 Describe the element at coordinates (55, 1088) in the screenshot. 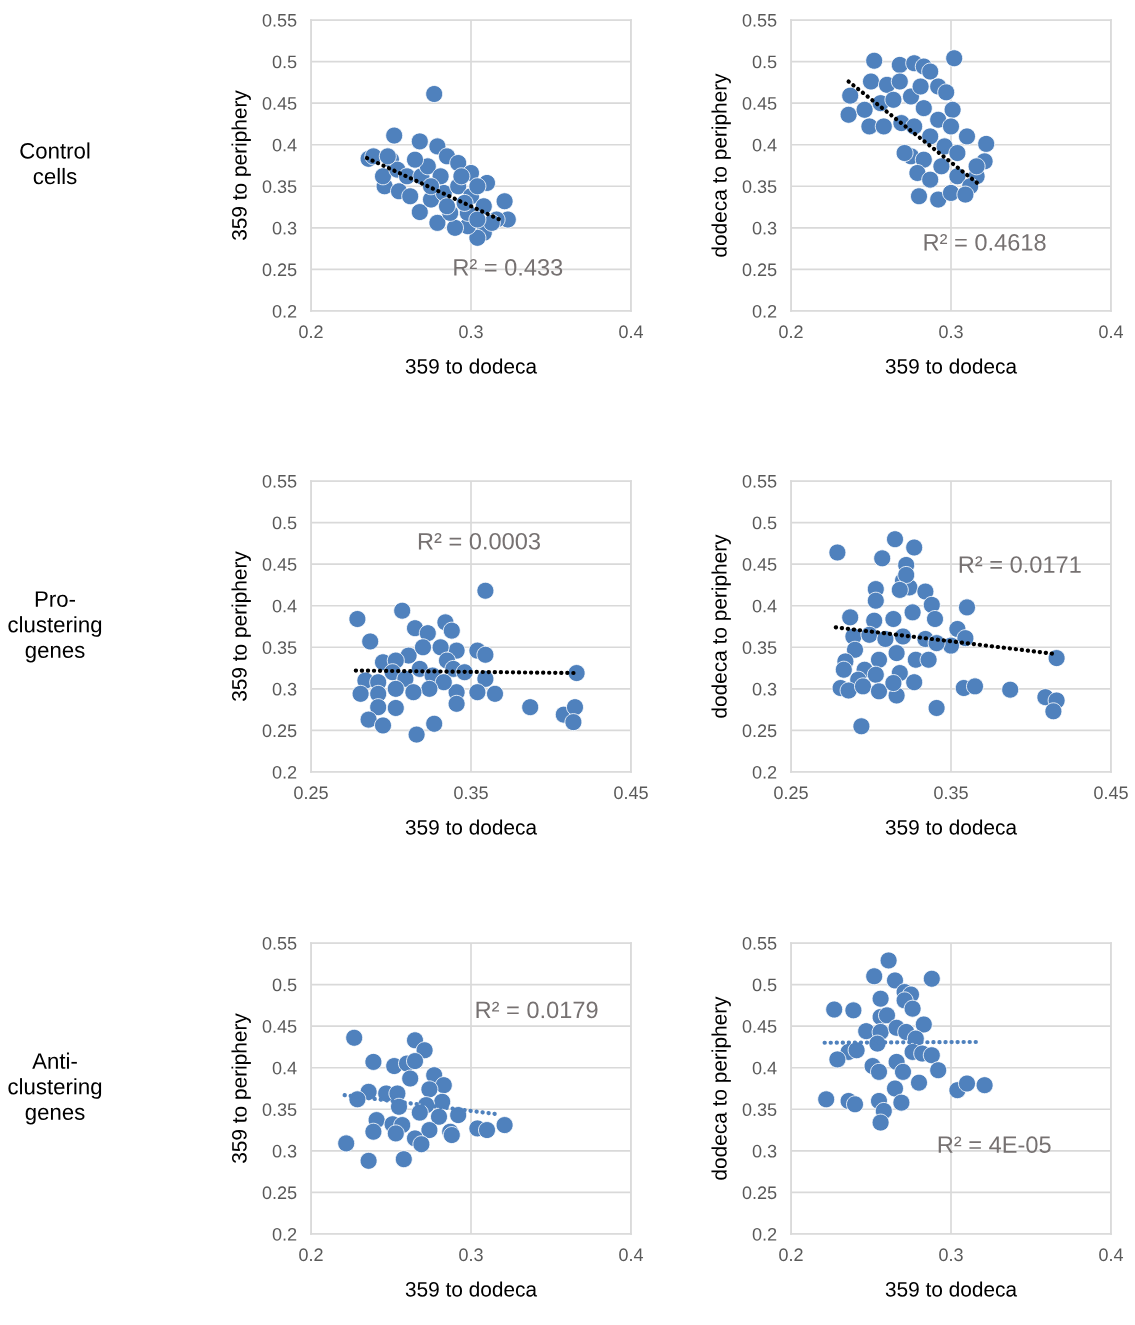

I see `text: Anti-clustering genes` at that location.